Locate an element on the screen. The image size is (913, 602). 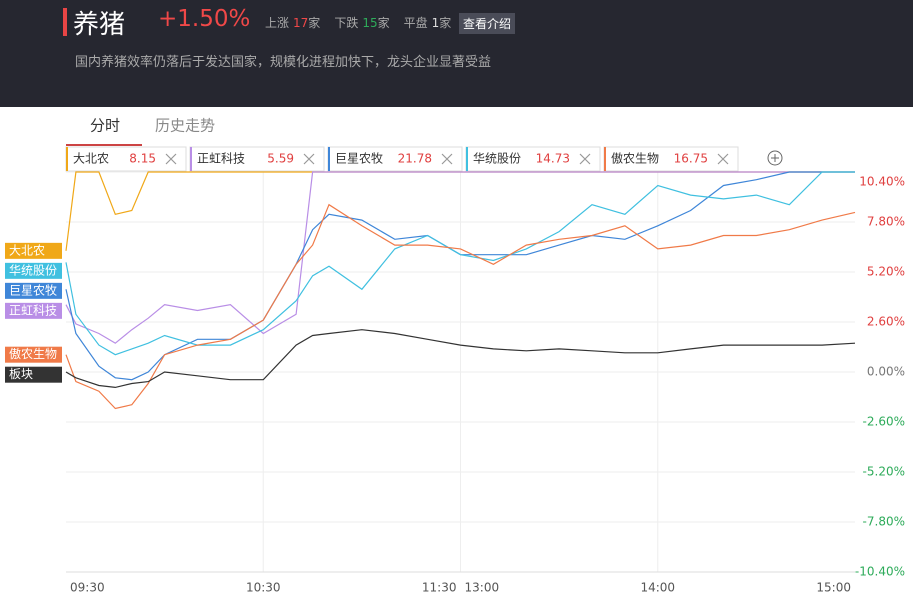
stat-label: 平盘 is located at coordinates (415, 23).